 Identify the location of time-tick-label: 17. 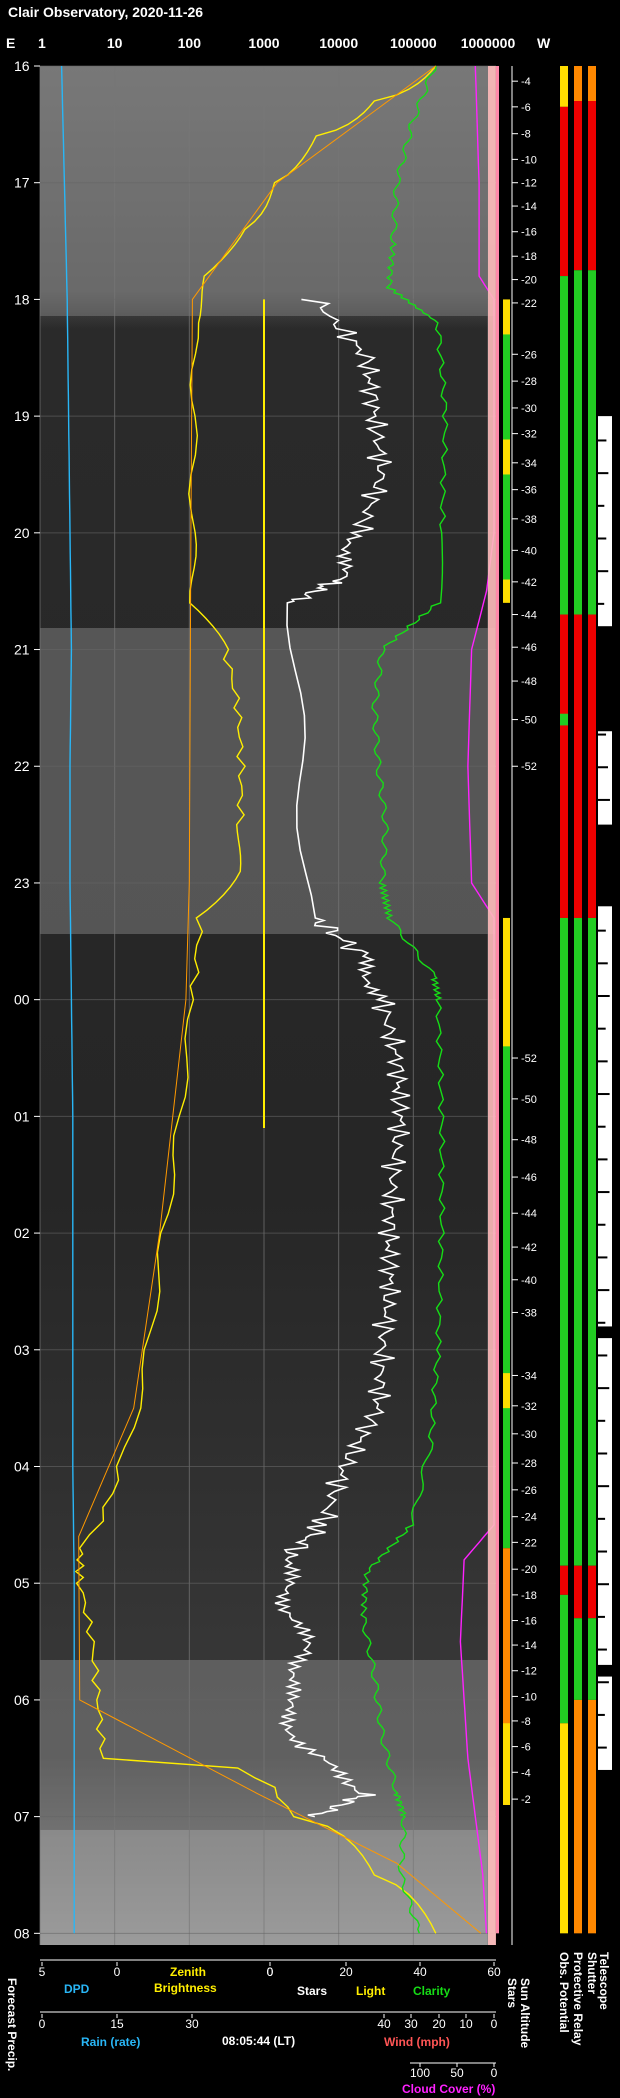
(22, 183).